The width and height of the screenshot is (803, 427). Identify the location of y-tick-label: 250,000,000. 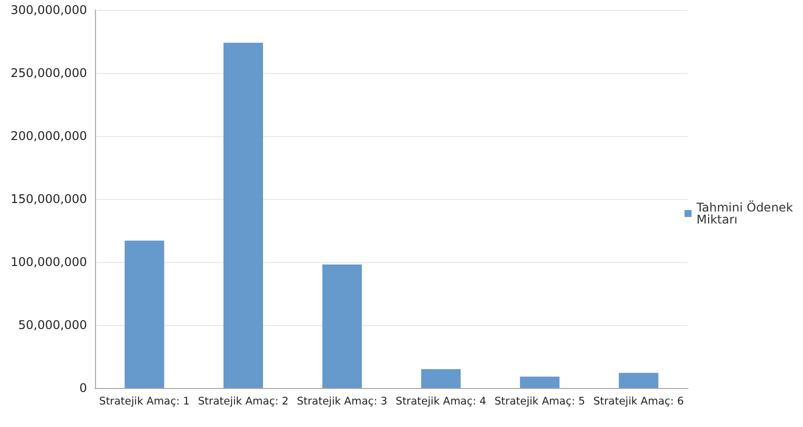
(48, 73).